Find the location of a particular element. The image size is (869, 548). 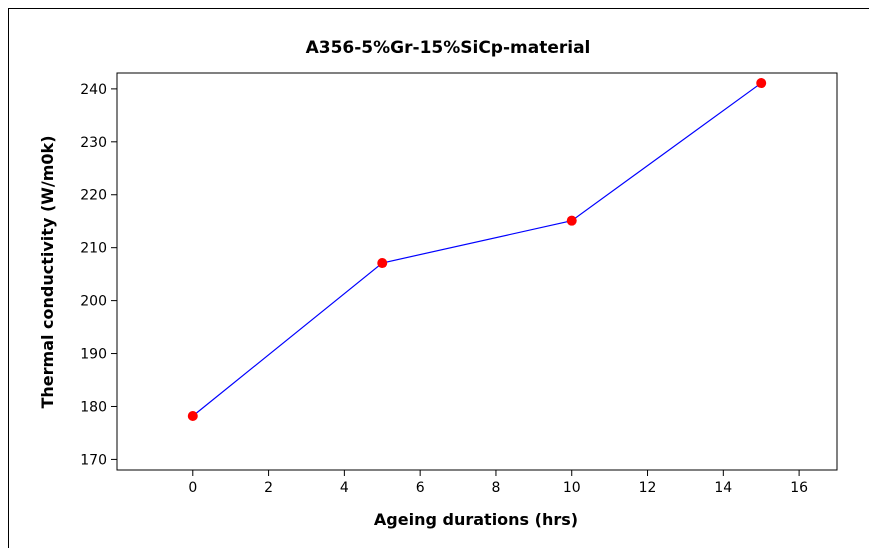

y-tick-label: 230 is located at coordinates (93, 143).